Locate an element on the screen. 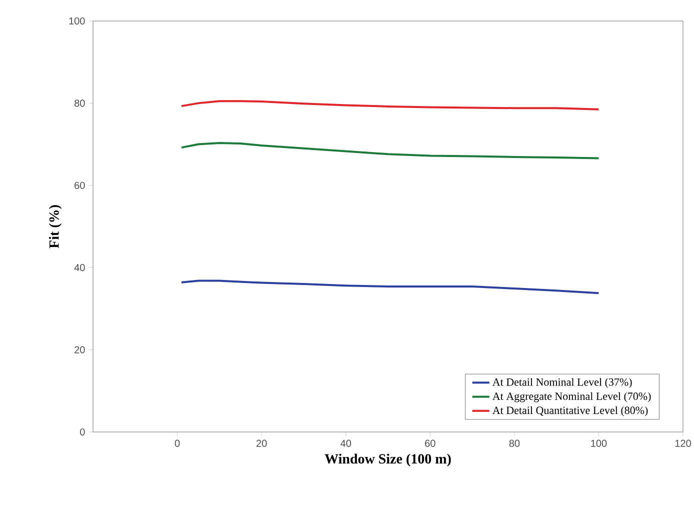  legend-label: At Detail Nominal Level (37%) is located at coordinates (562, 383).